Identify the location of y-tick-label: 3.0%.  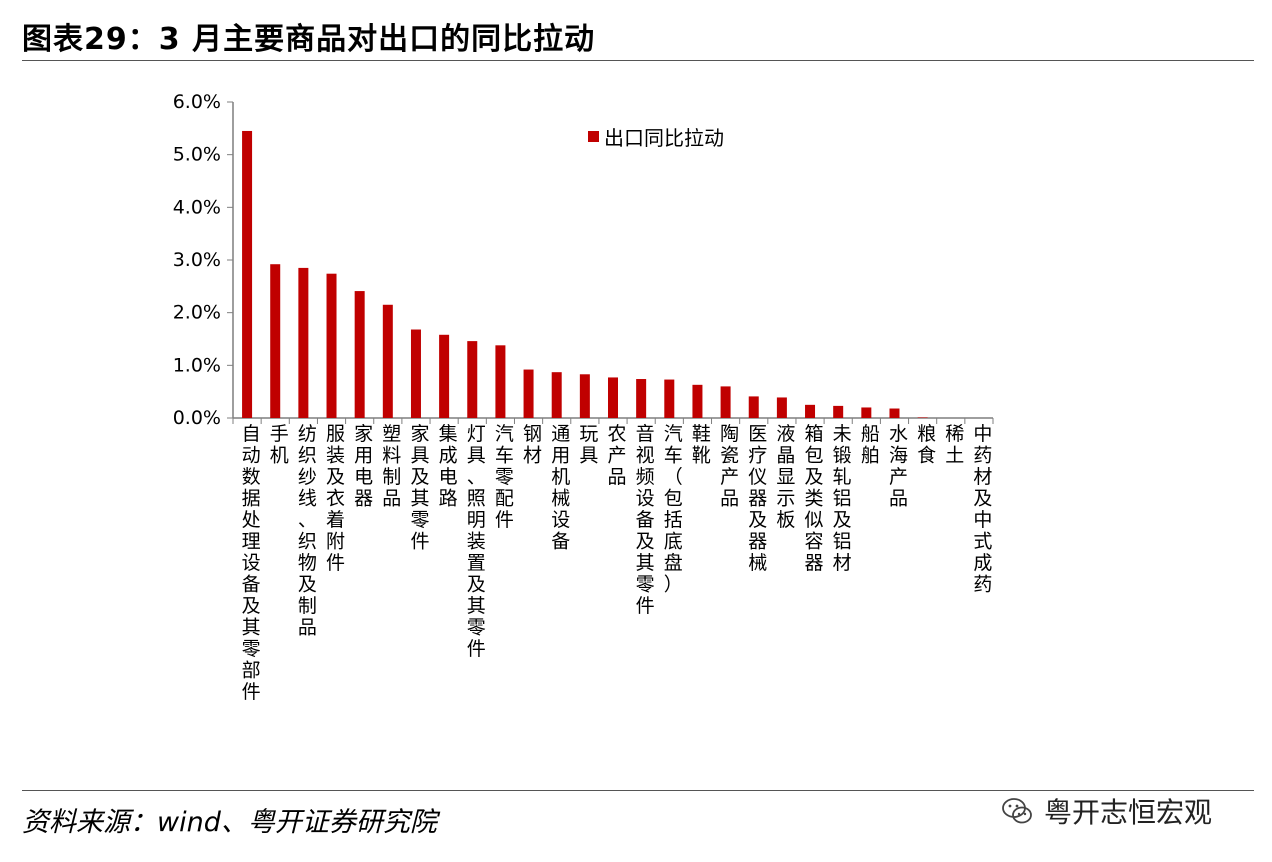
(197, 260).